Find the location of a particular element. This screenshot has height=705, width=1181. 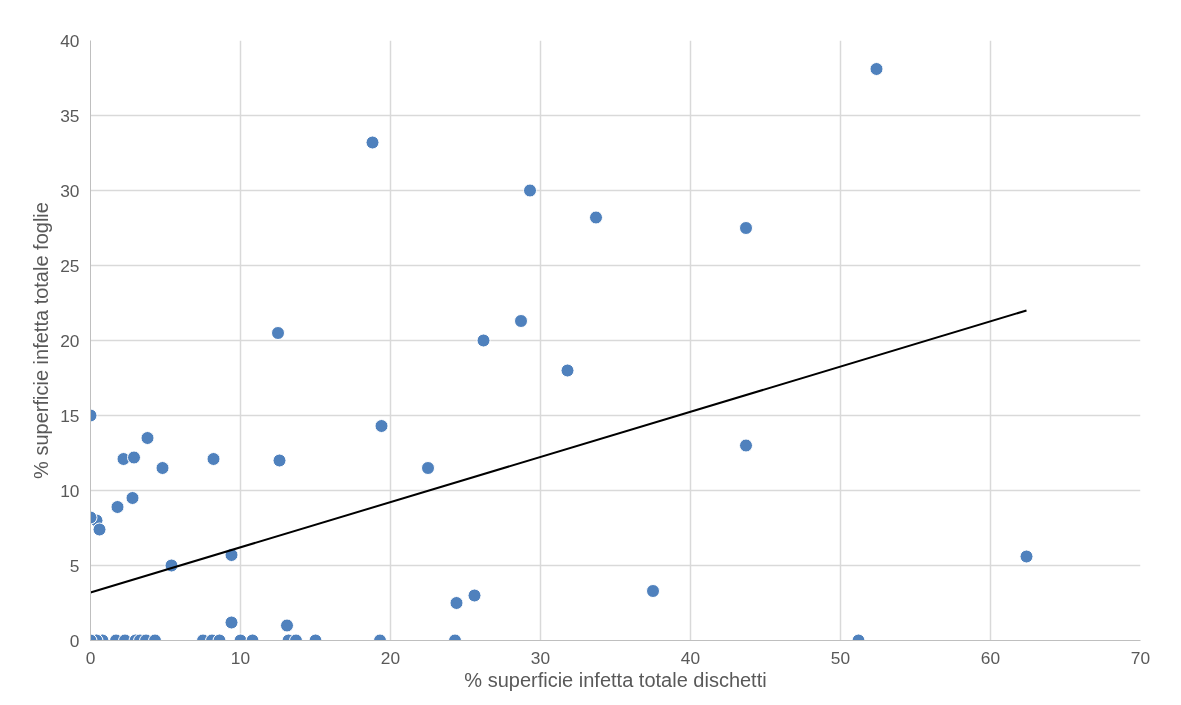

y-tick-label: 15 is located at coordinates (70, 415).